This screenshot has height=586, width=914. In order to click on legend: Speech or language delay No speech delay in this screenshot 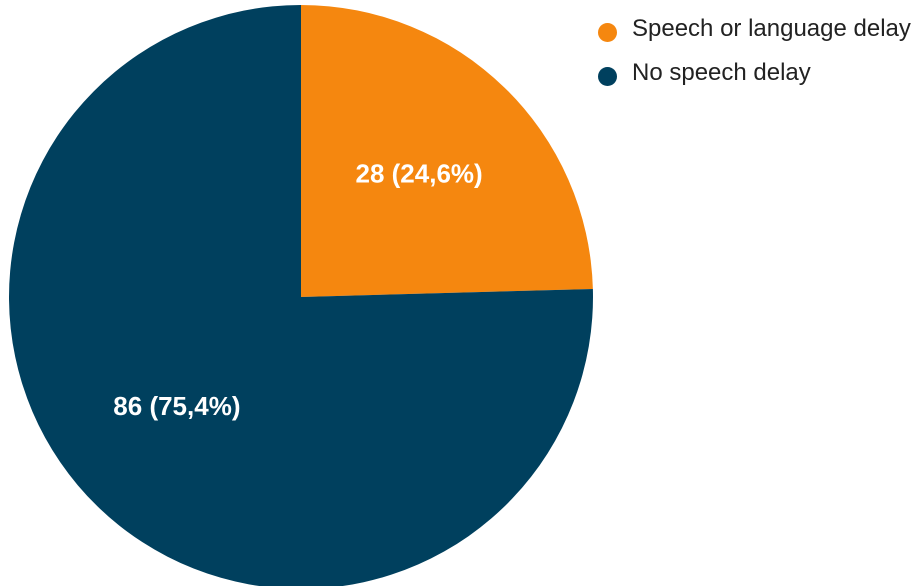, I will do `click(755, 58)`.